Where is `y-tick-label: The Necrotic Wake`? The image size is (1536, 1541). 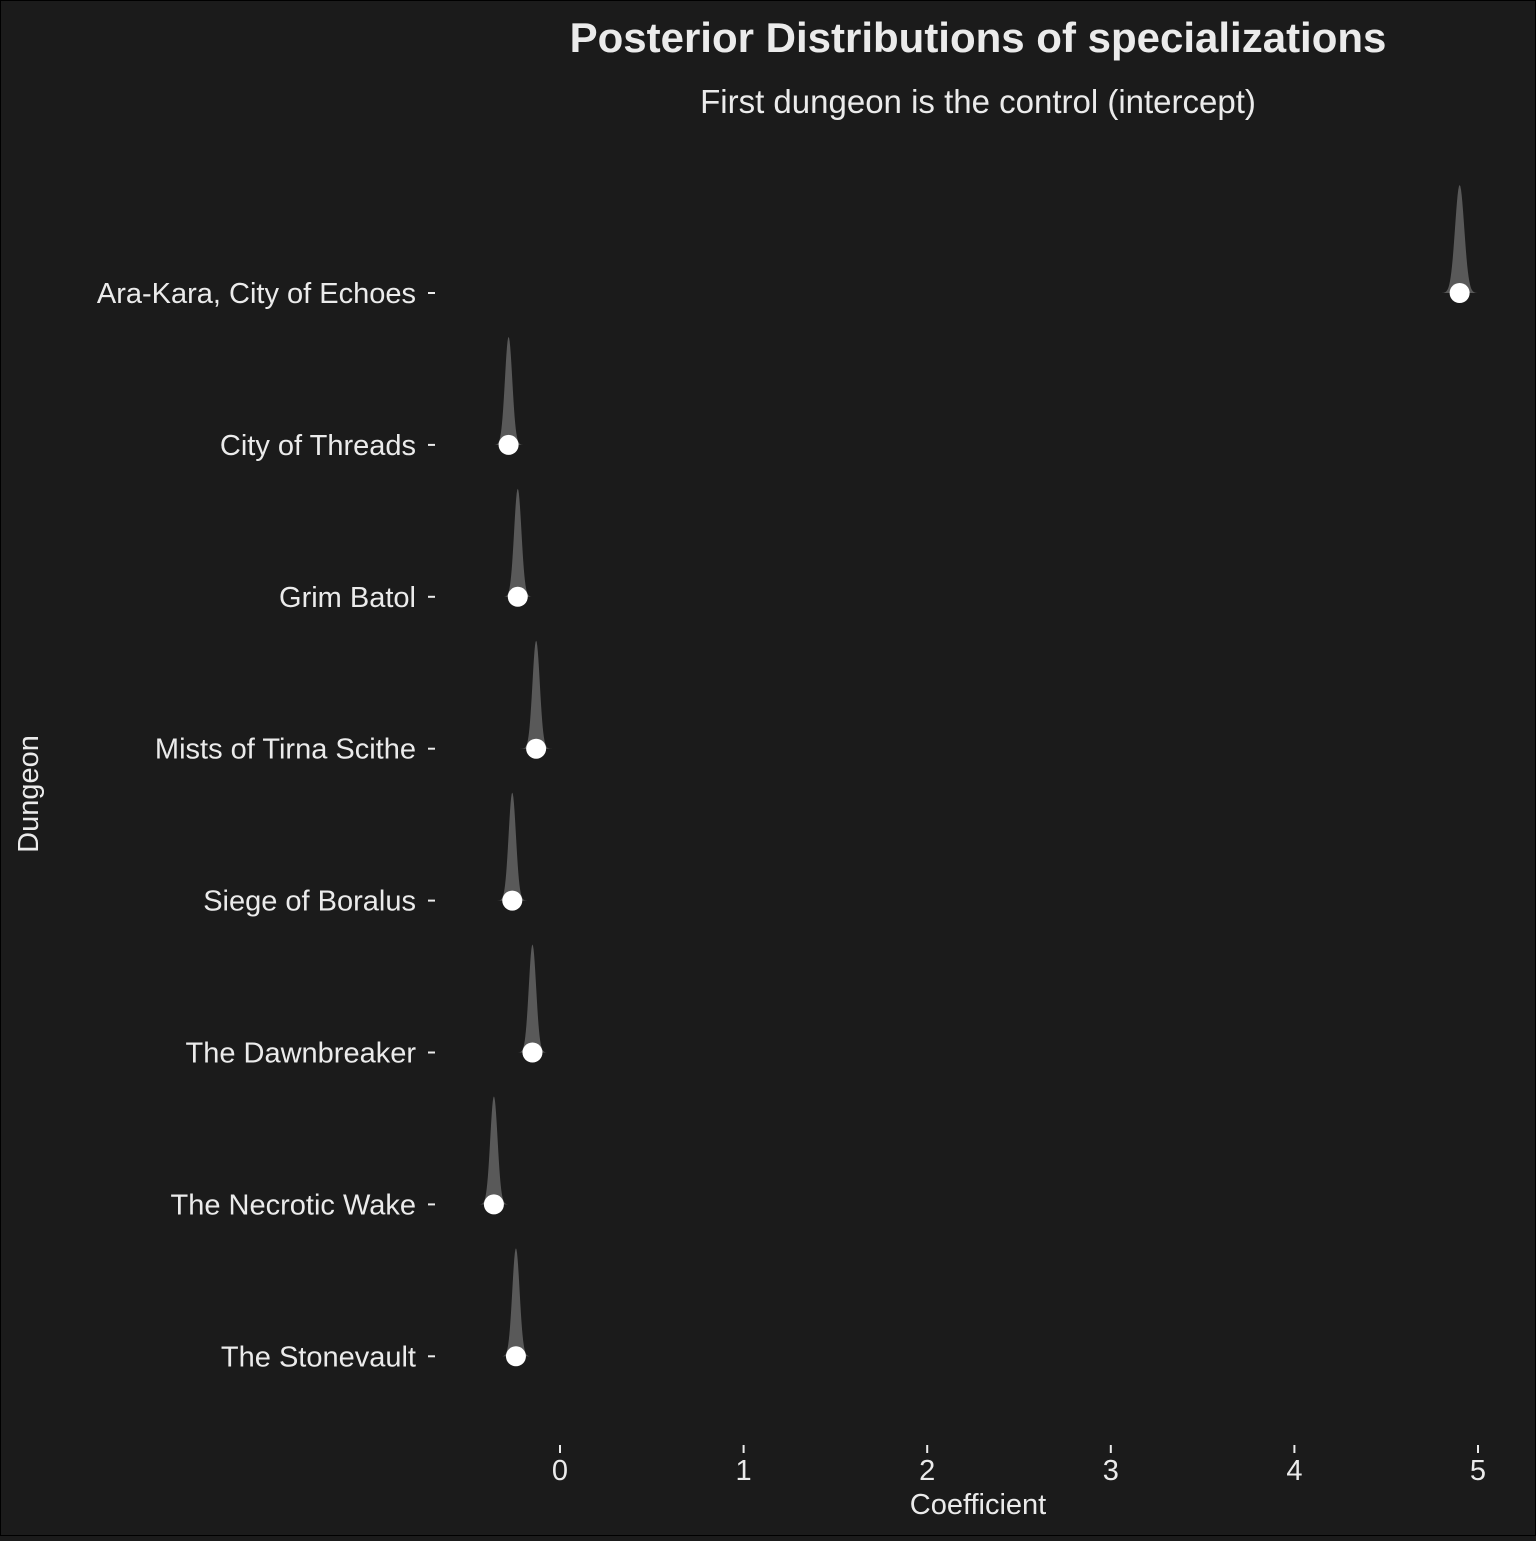
y-tick-label: The Necrotic Wake is located at coordinates (294, 1205).